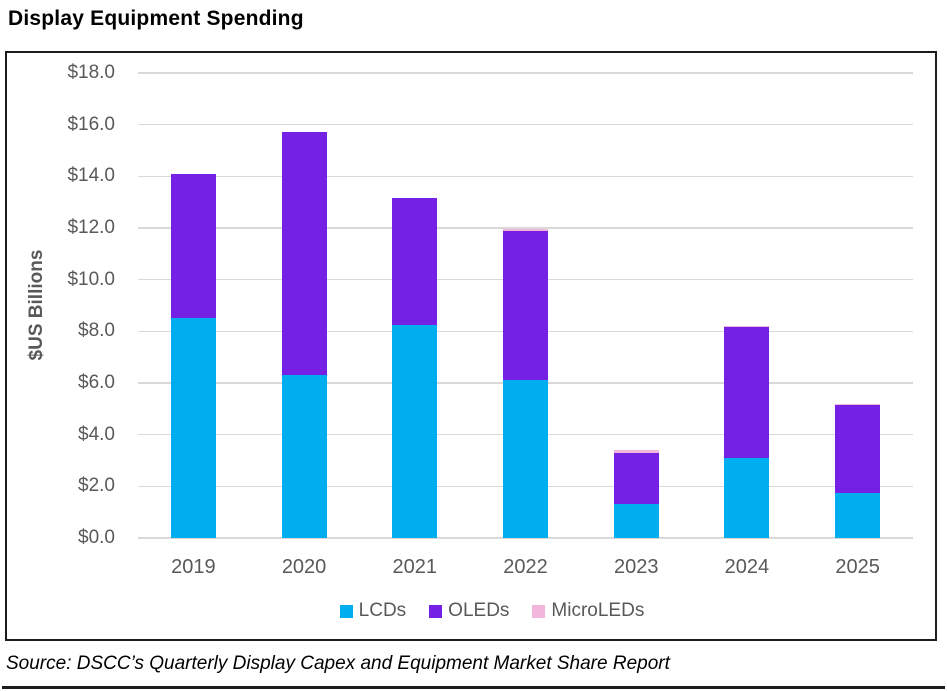  What do you see at coordinates (96, 434) in the screenshot?
I see `y-axis-tick-label: $4.0` at bounding box center [96, 434].